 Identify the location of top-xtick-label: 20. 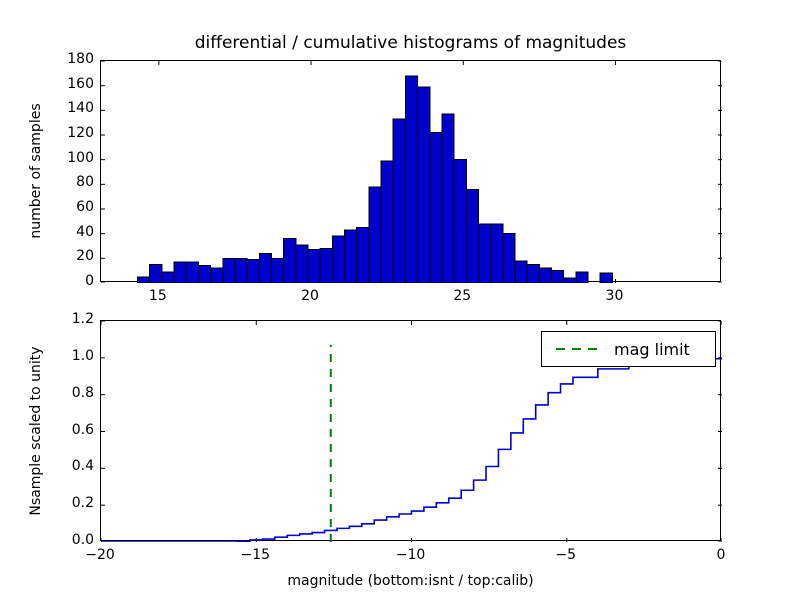
(310, 296).